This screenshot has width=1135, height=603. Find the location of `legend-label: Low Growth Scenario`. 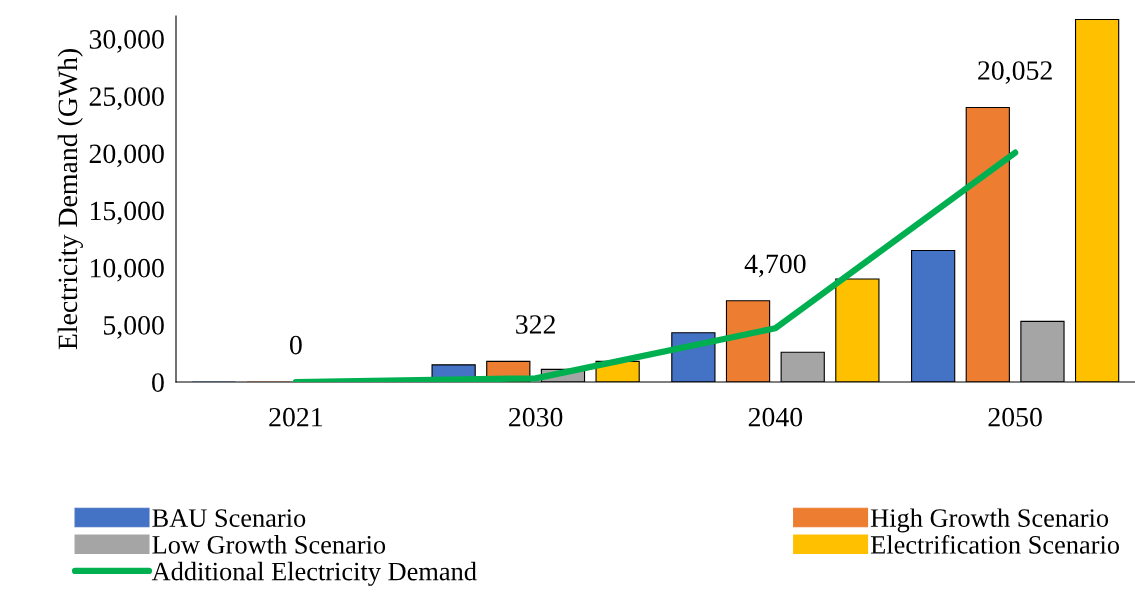

legend-label: Low Growth Scenario is located at coordinates (269, 544).